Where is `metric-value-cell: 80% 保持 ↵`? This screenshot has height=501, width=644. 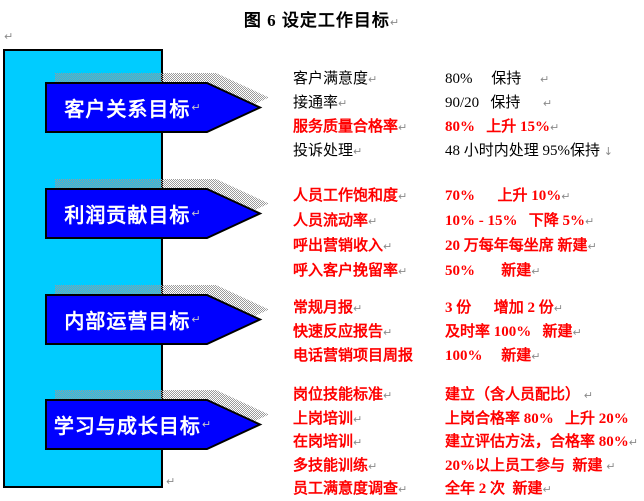 metric-value-cell: 80% 保持 ↵ is located at coordinates (544, 77).